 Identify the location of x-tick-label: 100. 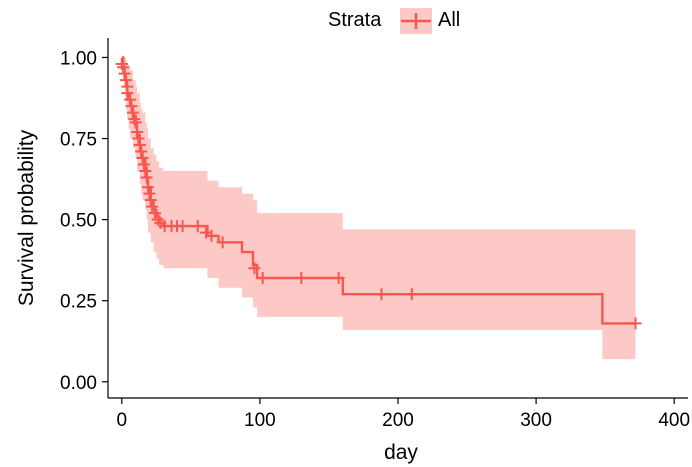
(260, 420).